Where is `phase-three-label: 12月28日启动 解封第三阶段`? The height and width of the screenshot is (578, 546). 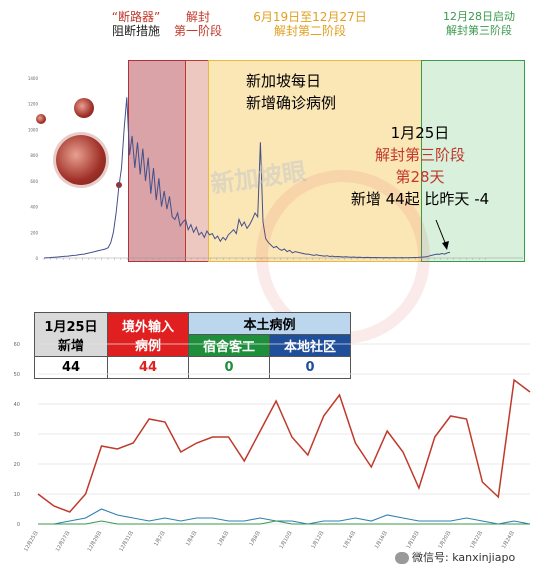 phase-three-label: 12月28日启动 解封第三阶段 is located at coordinates (479, 24).